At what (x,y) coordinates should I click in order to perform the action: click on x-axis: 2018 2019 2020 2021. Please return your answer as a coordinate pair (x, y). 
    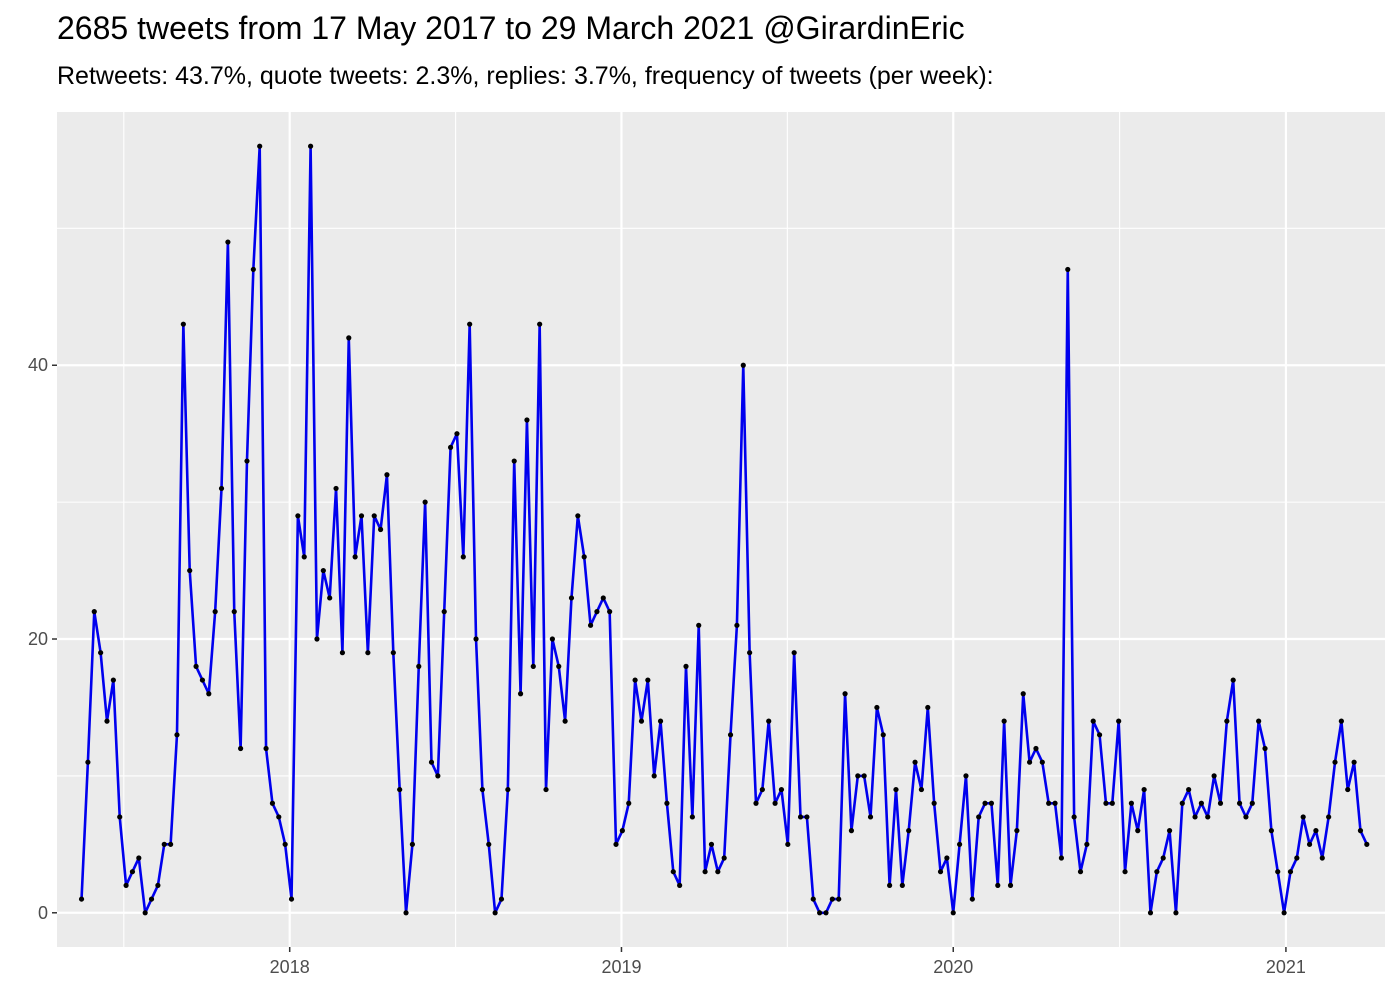
    Looking at the image, I should click on (788, 962).